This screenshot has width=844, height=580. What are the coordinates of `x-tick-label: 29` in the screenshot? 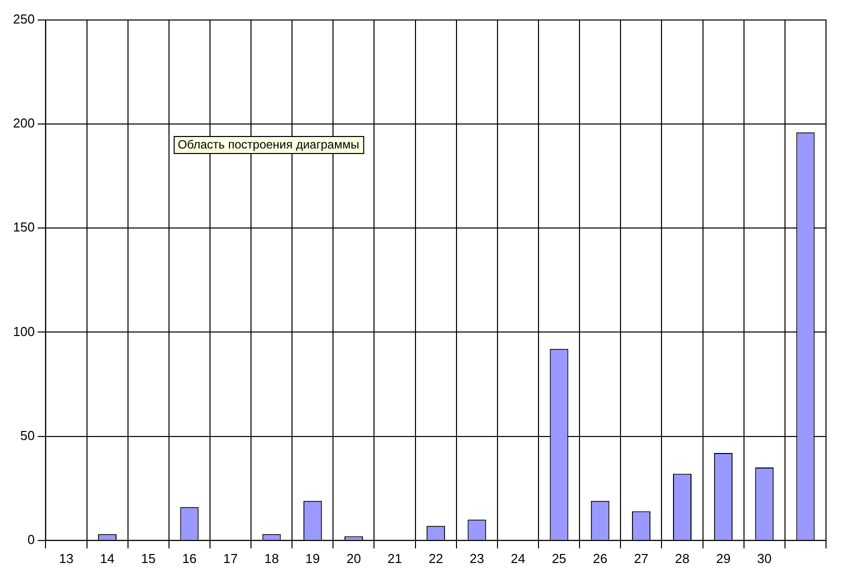 It's located at (723, 558).